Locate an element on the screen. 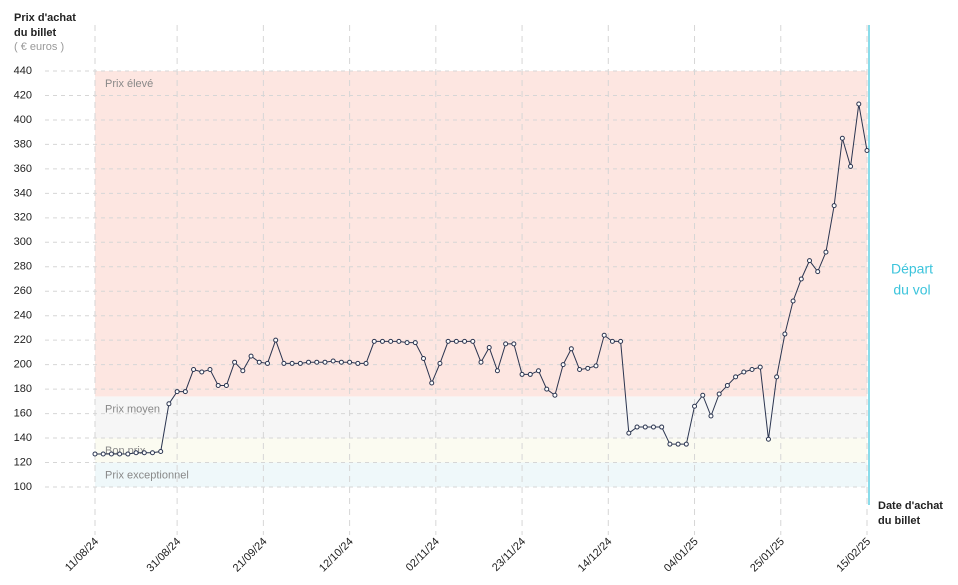 This screenshot has width=958, height=585. x-tick-label: 21/09/24 is located at coordinates (250, 555).